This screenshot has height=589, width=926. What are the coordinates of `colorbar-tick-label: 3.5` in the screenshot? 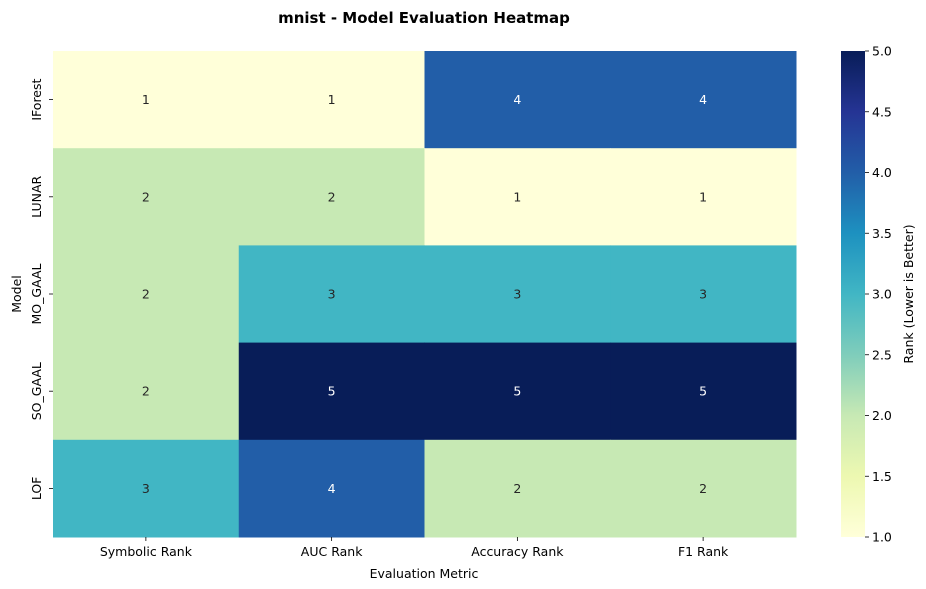 It's located at (882, 233).